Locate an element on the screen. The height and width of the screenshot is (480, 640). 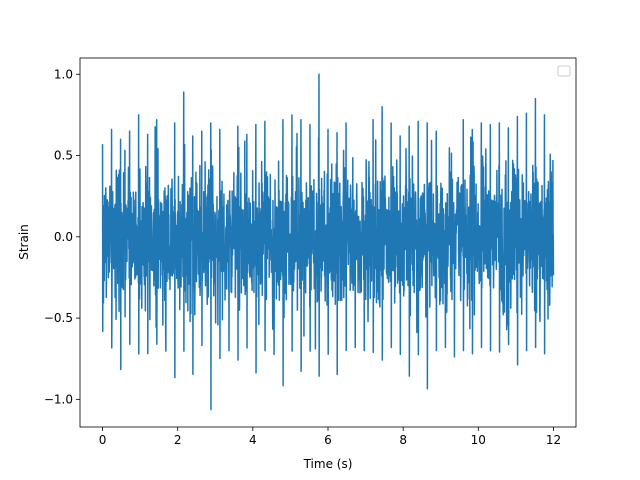
legend-box is located at coordinates (564, 71).